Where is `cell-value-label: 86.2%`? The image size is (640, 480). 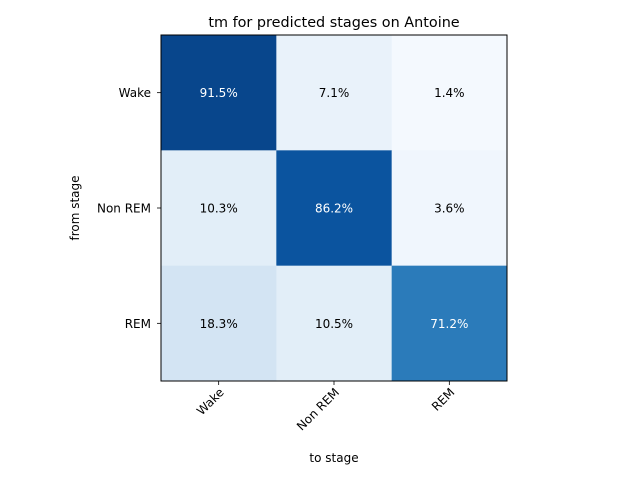 cell-value-label: 86.2% is located at coordinates (334, 209).